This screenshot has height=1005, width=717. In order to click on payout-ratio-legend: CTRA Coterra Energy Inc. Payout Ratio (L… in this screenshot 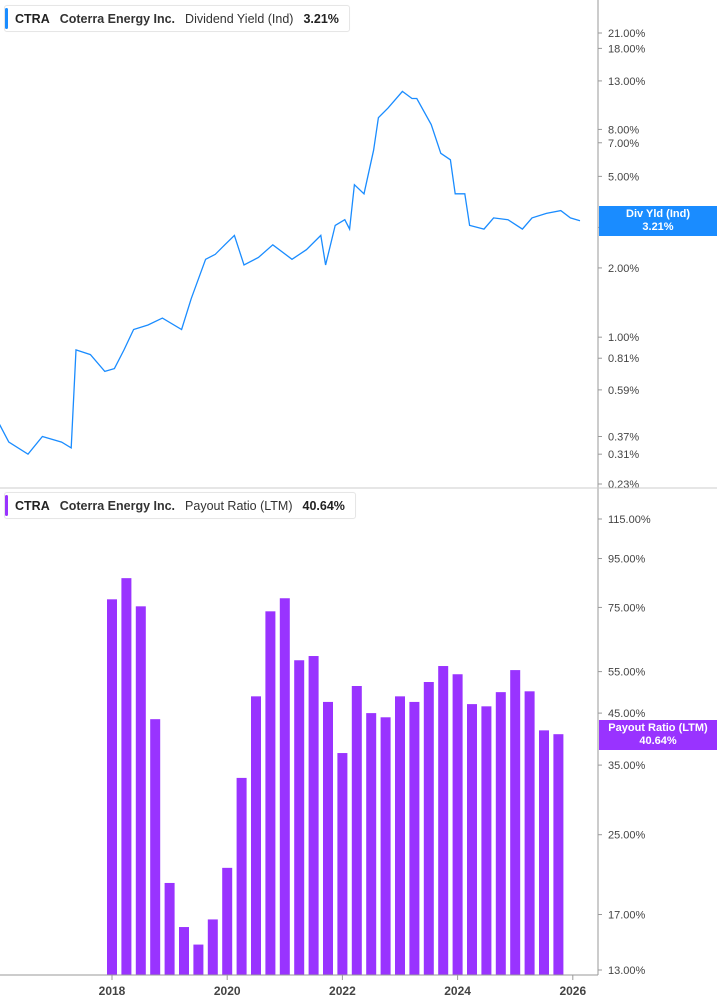, I will do `click(180, 505)`.